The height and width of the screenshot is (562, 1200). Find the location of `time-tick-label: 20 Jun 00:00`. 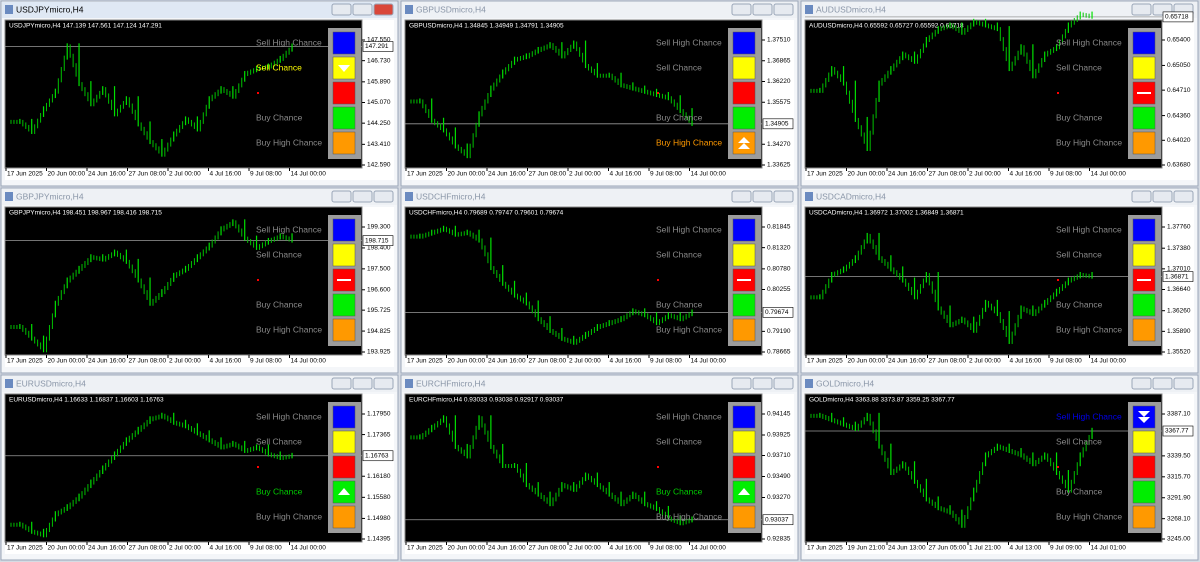

time-tick-label: 20 Jun 00:00 is located at coordinates (67, 361).